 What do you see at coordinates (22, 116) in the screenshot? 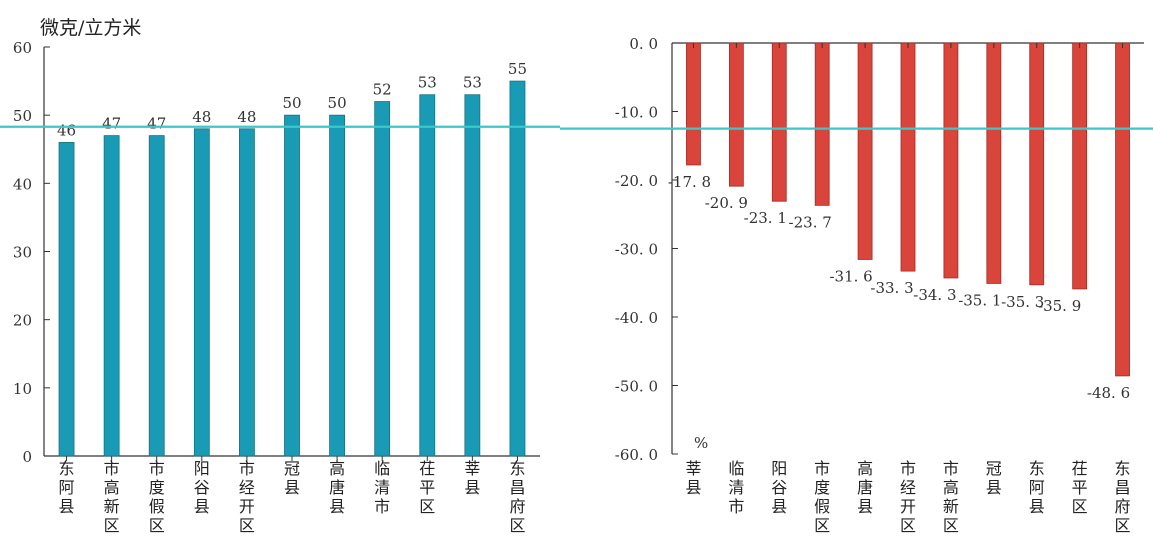
I see `y-tick-label: 50` at bounding box center [22, 116].